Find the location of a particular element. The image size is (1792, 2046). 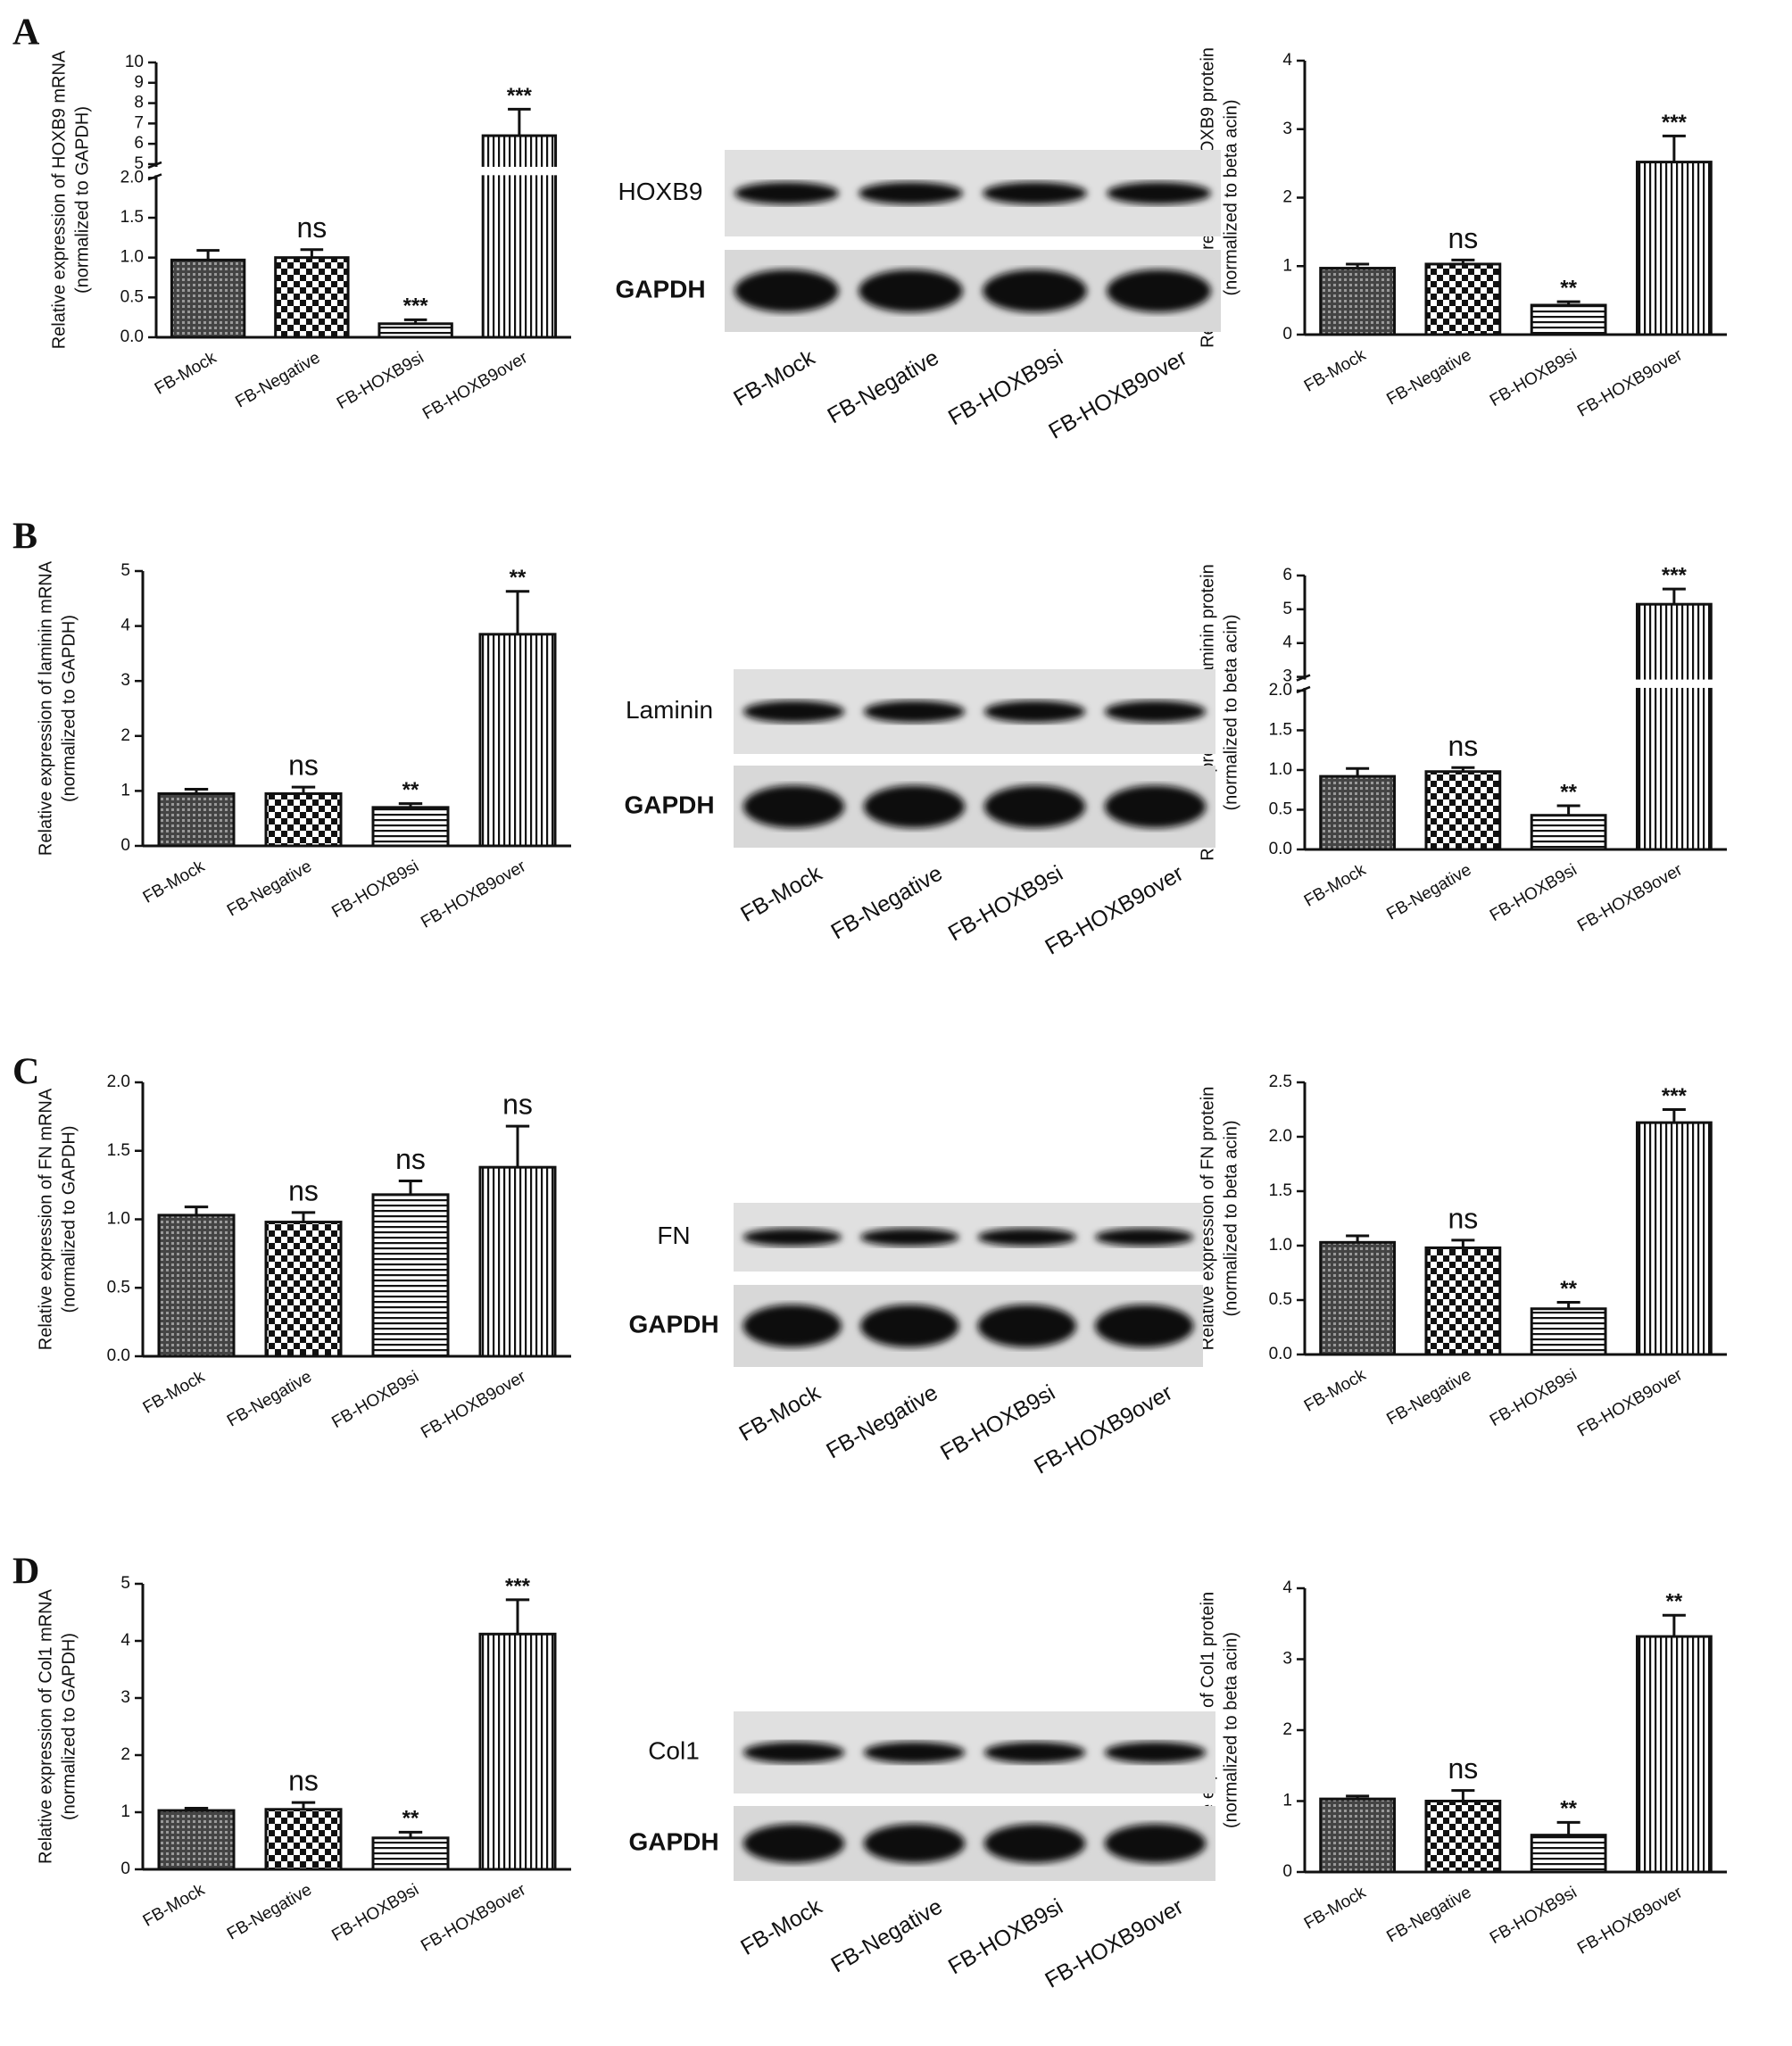

panel-letter: D is located at coordinates (25, 1572).